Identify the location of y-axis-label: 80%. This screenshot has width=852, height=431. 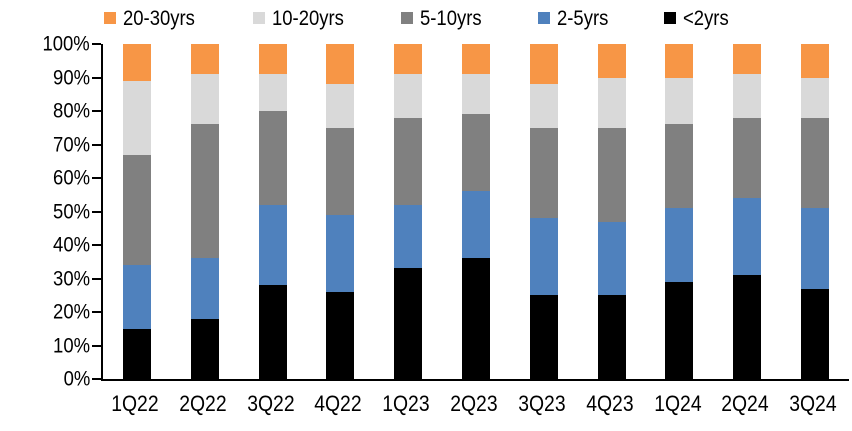
(49, 111).